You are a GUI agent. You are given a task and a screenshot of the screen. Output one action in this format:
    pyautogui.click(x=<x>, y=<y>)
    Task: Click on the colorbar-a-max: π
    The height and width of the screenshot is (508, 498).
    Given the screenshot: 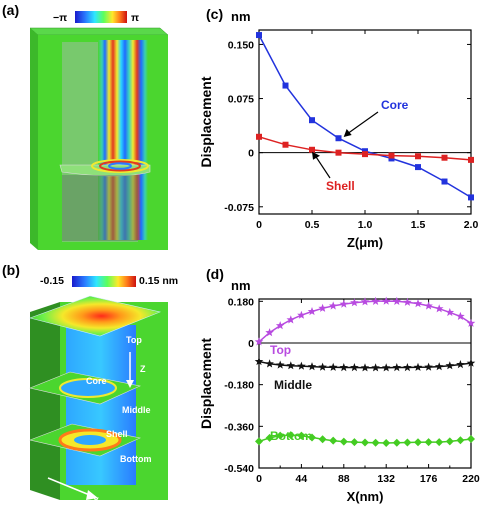 What is the action you would take?
    pyautogui.click(x=135, y=18)
    